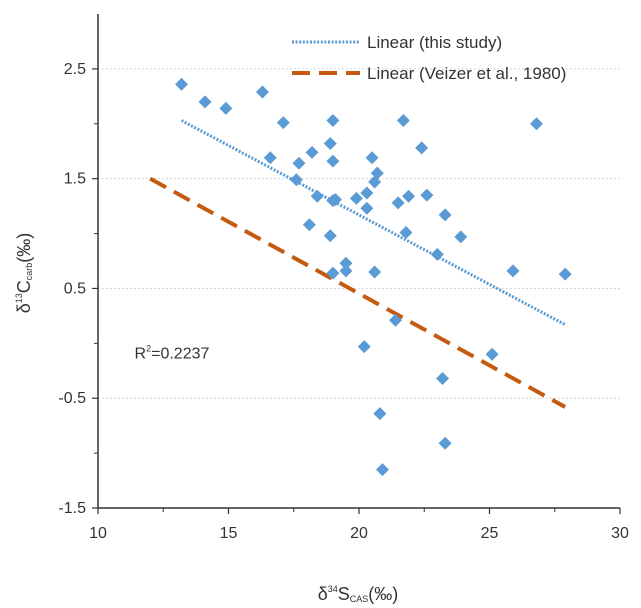 The height and width of the screenshot is (608, 641). What do you see at coordinates (141, 354) in the screenshot?
I see `r-squared-prefix: R` at bounding box center [141, 354].